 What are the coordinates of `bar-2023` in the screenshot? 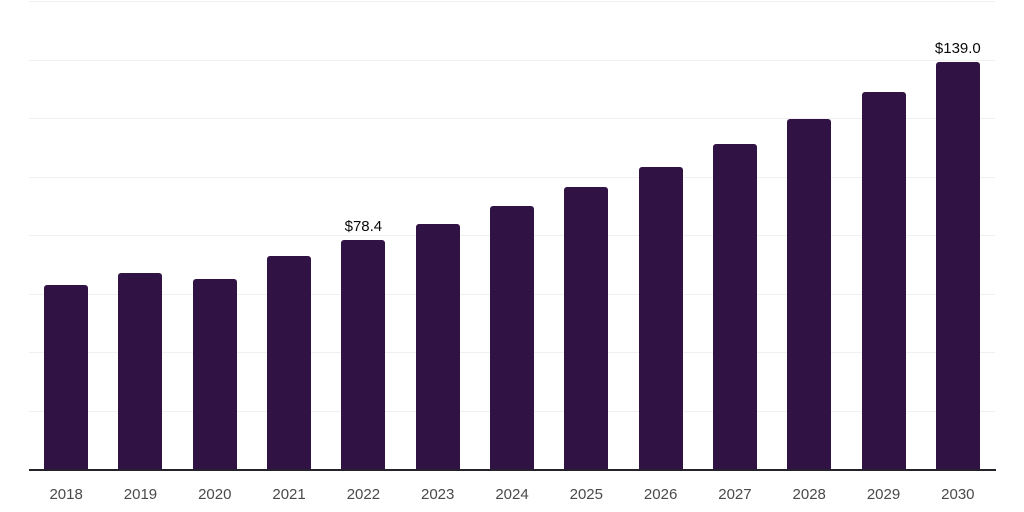 It's located at (437, 346).